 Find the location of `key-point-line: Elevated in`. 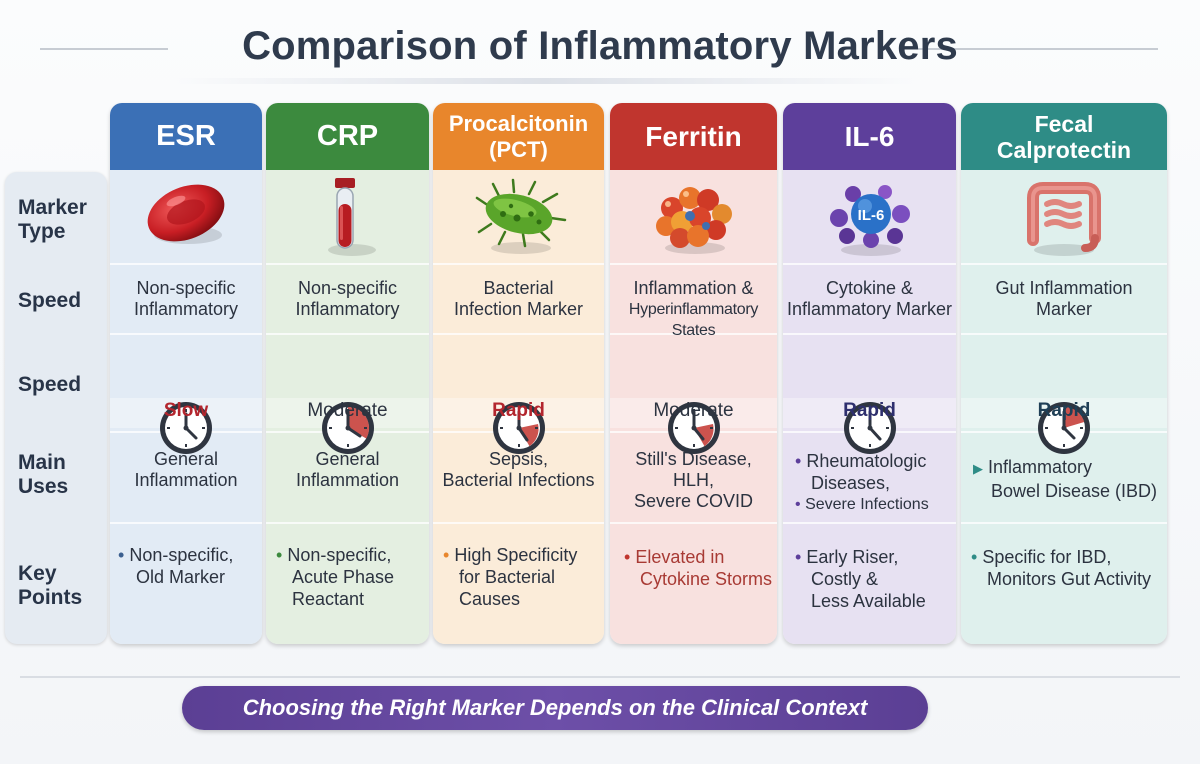

key-point-line: Elevated in is located at coordinates (680, 557).